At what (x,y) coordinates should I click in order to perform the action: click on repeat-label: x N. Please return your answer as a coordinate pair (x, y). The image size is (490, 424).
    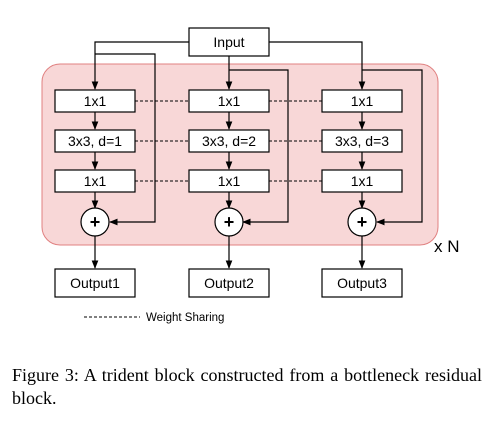
    Looking at the image, I should click on (447, 246).